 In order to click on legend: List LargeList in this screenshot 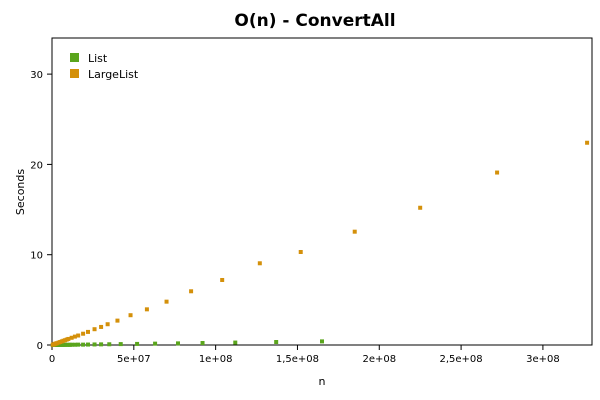, I will do `click(104, 66)`.